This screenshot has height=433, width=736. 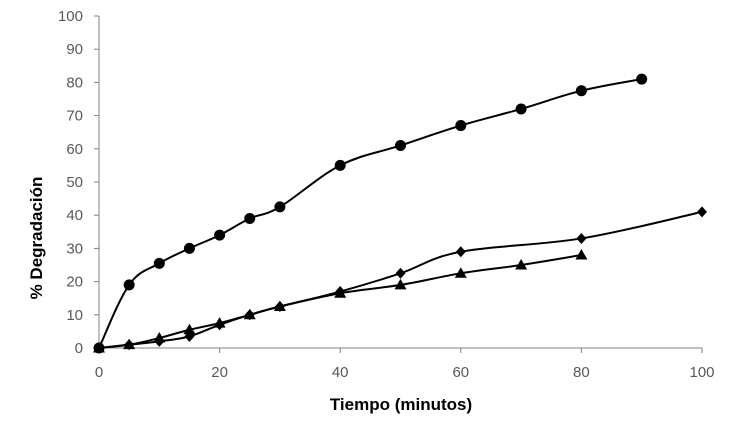 I want to click on y-tick-label: 50, so click(x=74, y=182).